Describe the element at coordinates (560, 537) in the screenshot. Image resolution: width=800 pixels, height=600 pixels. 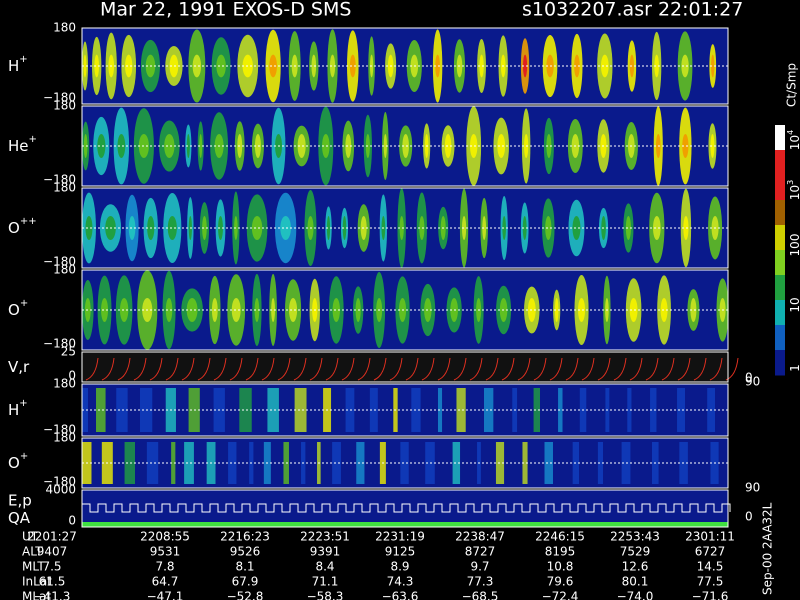
I see `table-cell: 2246:15` at that location.